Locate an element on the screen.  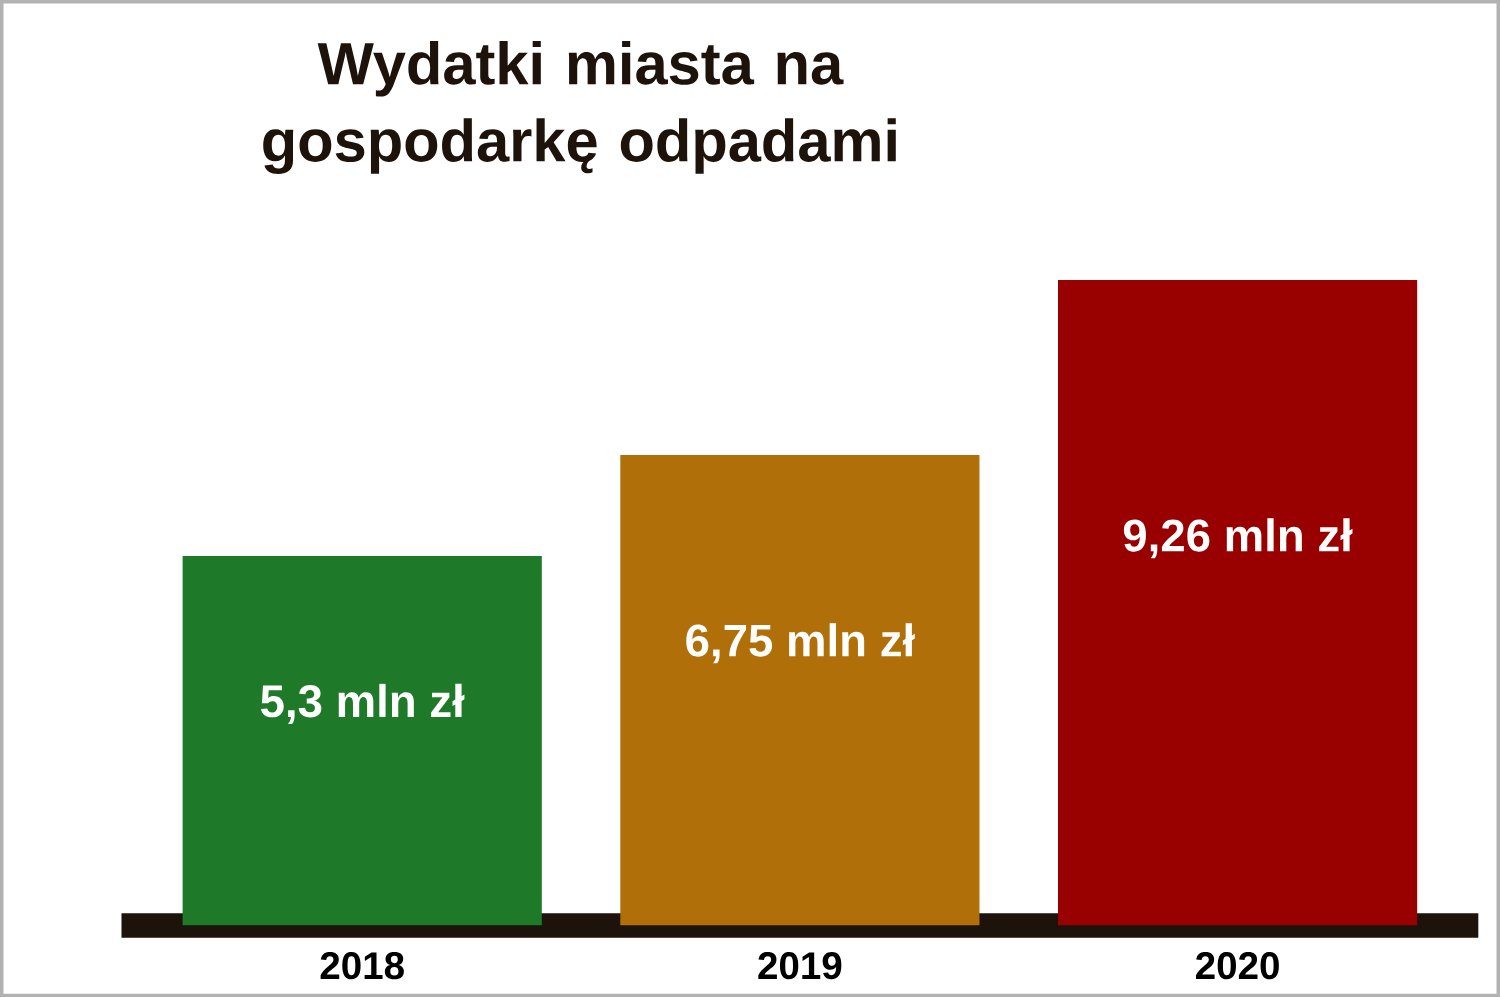
x-tick-label: 2018 is located at coordinates (362, 965).